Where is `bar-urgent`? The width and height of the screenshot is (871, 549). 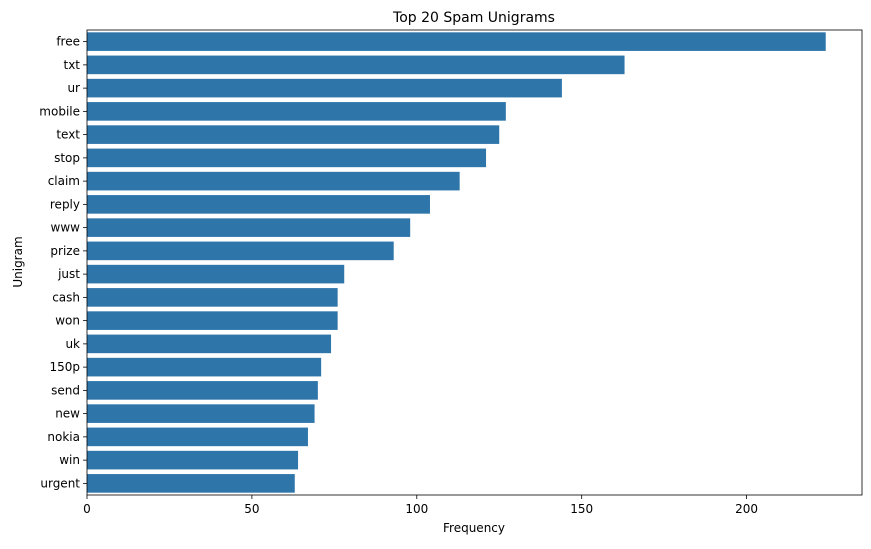 bar-urgent is located at coordinates (191, 483).